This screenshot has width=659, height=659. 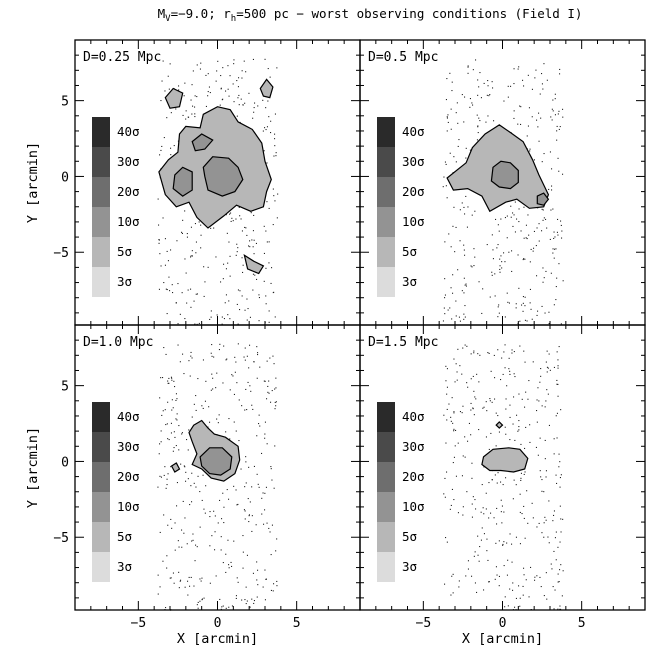 I want to click on legend-label: 10σ, so click(x=413, y=221).